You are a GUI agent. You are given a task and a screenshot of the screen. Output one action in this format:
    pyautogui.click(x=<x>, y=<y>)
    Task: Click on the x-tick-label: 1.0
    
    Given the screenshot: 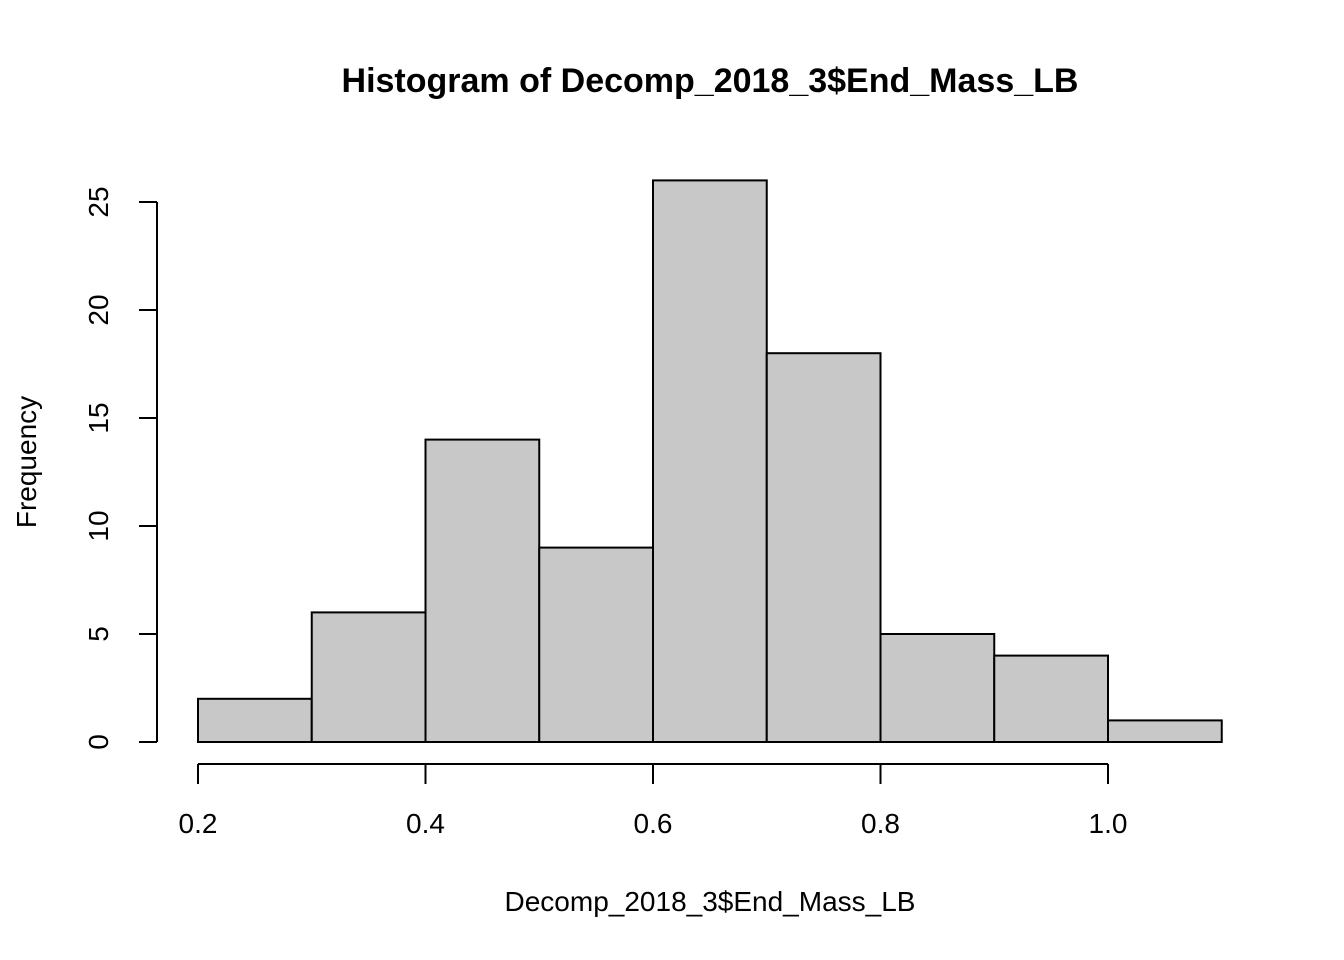 What is the action you would take?
    pyautogui.click(x=1108, y=823)
    